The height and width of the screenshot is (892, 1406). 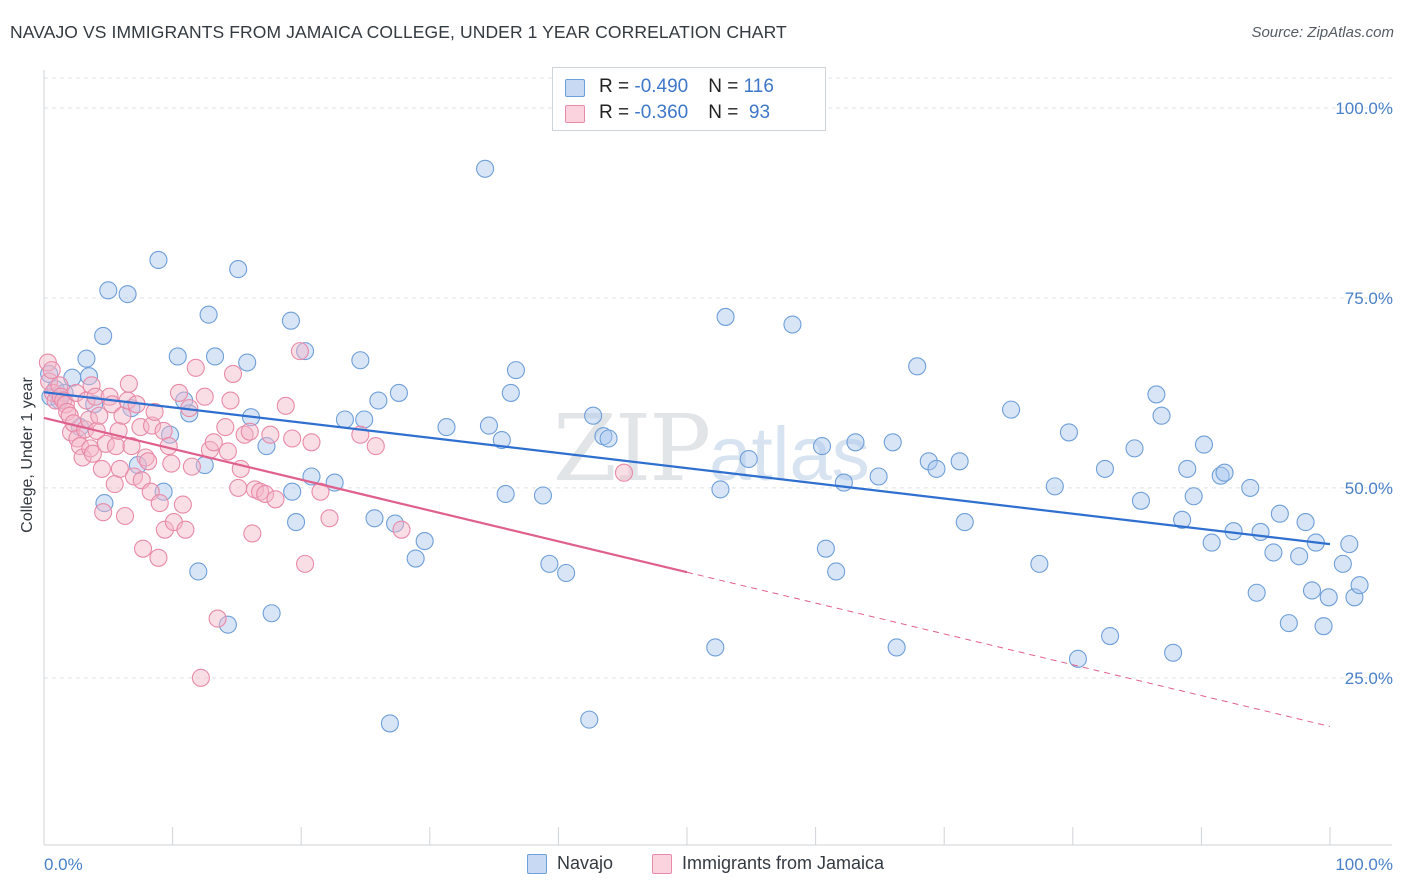 I want to click on n-value-jamaica: 93, so click(x=757, y=112).